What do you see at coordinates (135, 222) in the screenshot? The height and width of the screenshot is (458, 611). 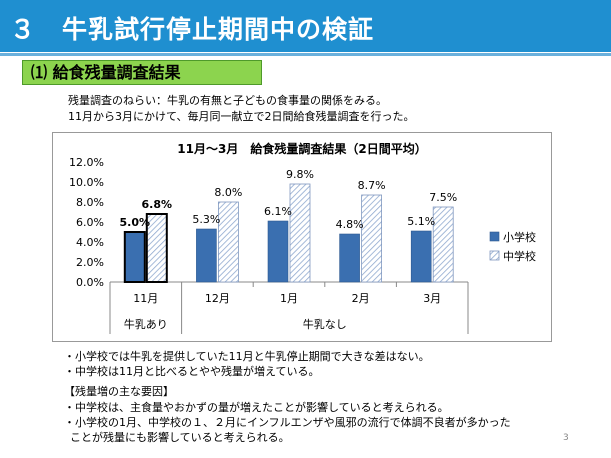 I see `data-label-shogakko: 5.0%` at bounding box center [135, 222].